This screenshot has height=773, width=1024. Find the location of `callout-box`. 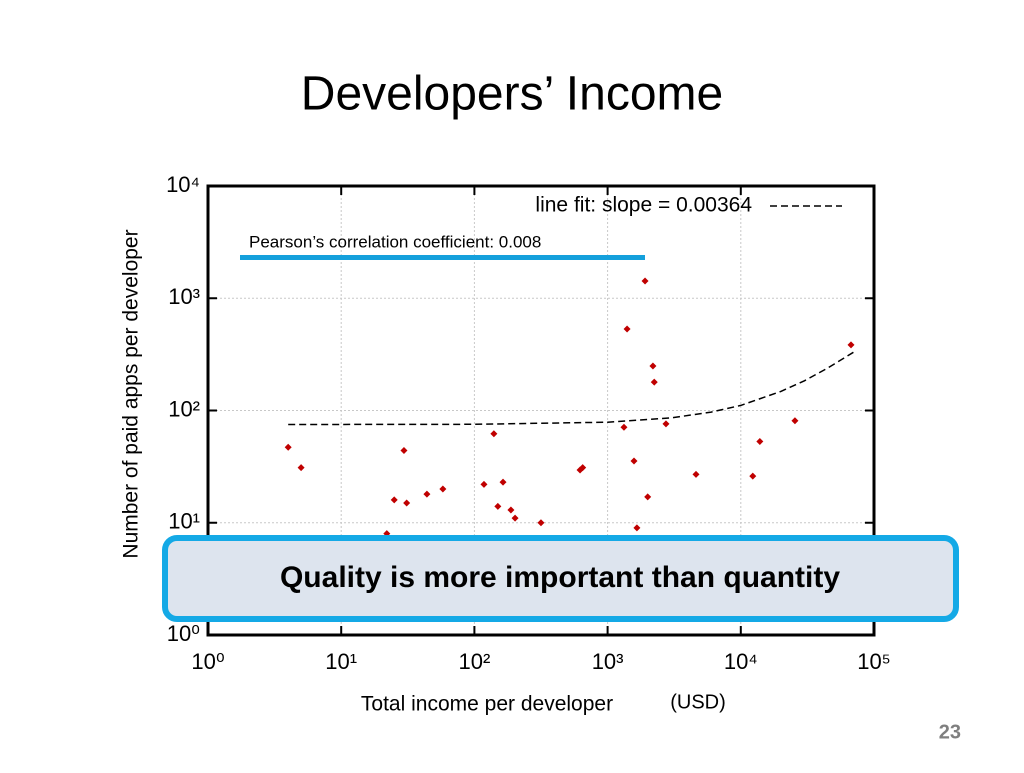

callout-box is located at coordinates (560, 578).